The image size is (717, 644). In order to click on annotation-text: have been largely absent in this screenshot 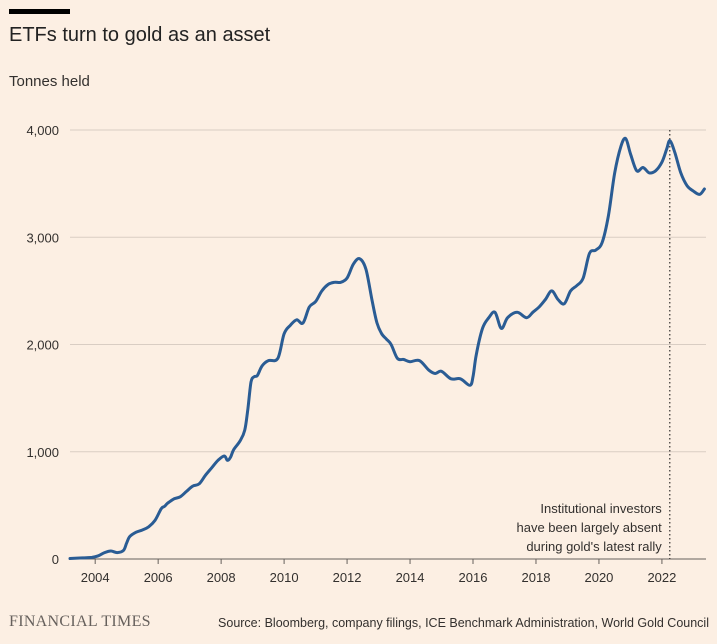, I will do `click(590, 527)`.